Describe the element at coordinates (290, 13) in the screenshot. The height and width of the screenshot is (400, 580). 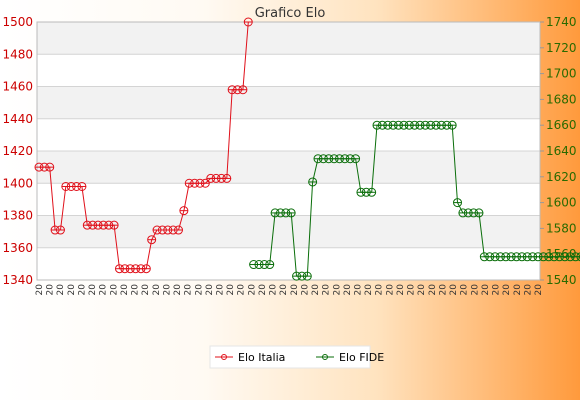
I see `chart-title: Grafico Elo` at that location.